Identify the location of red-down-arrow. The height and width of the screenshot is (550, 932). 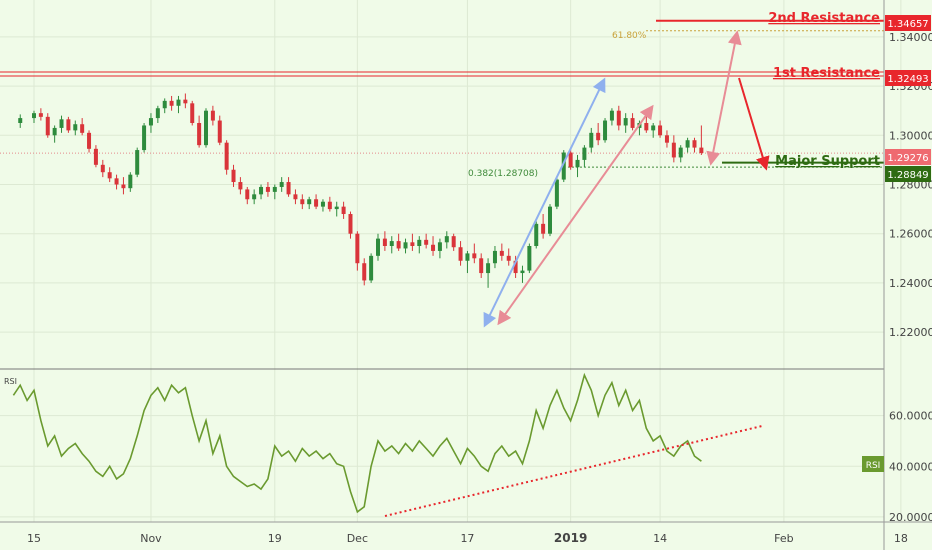
(754, 124).